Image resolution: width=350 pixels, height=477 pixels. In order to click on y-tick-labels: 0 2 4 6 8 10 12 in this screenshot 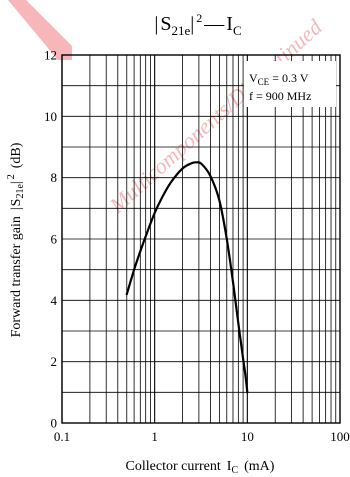, I will do `click(51, 239)`.